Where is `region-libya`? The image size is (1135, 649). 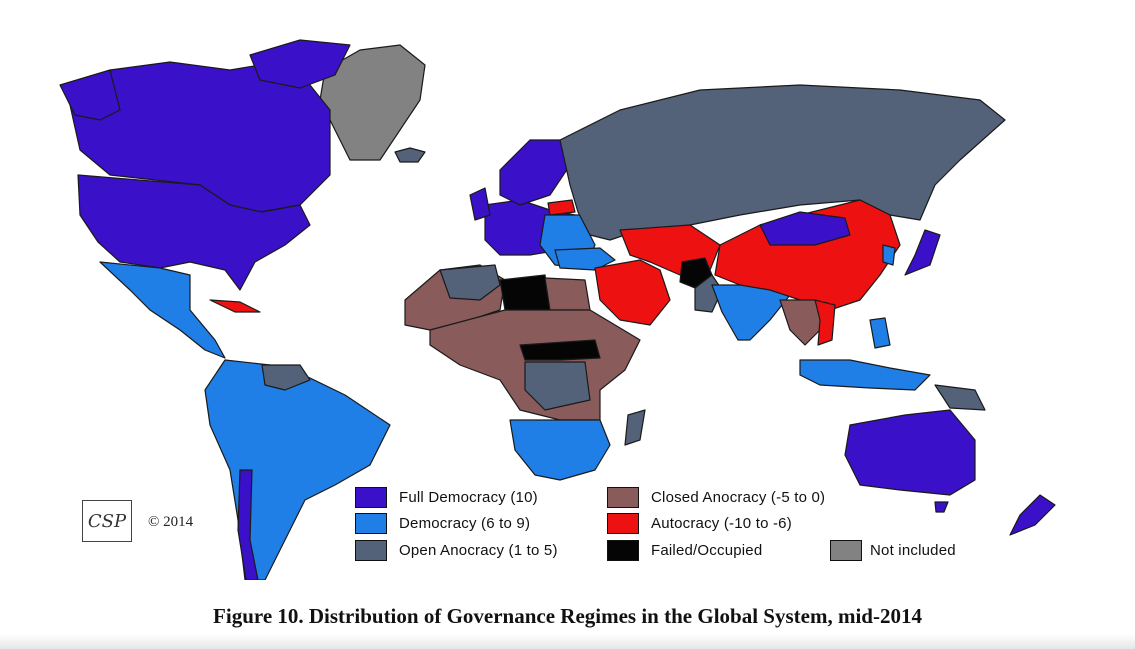 region-libya is located at coordinates (525, 292).